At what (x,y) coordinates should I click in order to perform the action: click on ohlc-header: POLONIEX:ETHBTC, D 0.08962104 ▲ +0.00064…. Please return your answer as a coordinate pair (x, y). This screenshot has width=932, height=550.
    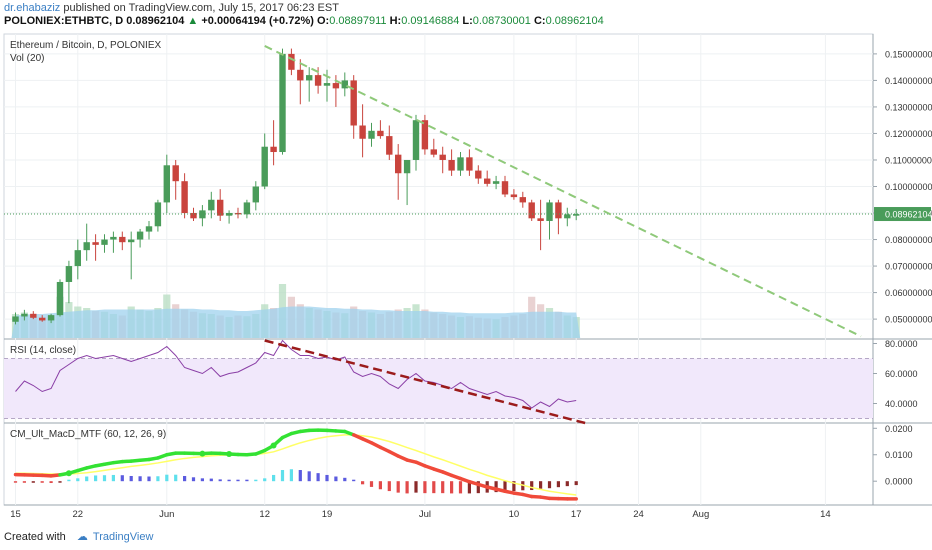
    Looking at the image, I should click on (304, 21).